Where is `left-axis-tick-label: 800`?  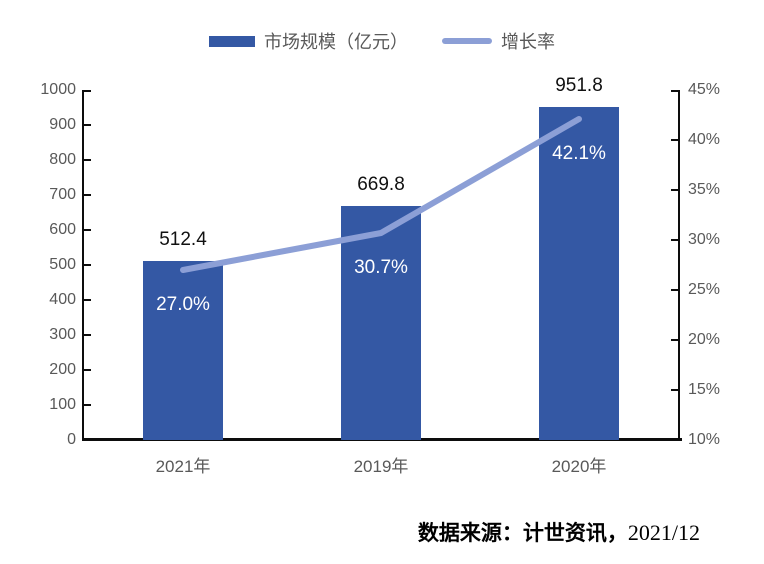 left-axis-tick-label: 800 is located at coordinates (62, 159).